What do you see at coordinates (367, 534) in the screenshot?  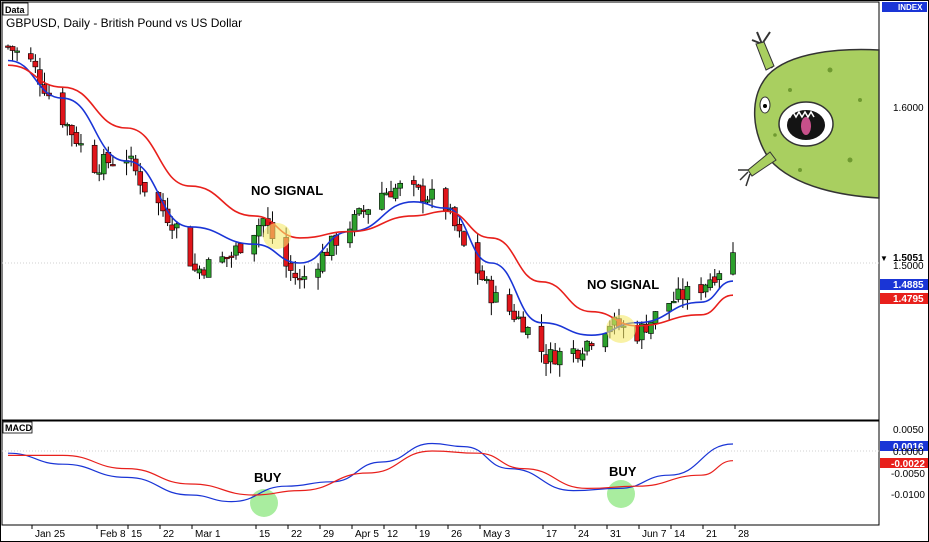 I see `time-tick-label: Apr 5` at bounding box center [367, 534].